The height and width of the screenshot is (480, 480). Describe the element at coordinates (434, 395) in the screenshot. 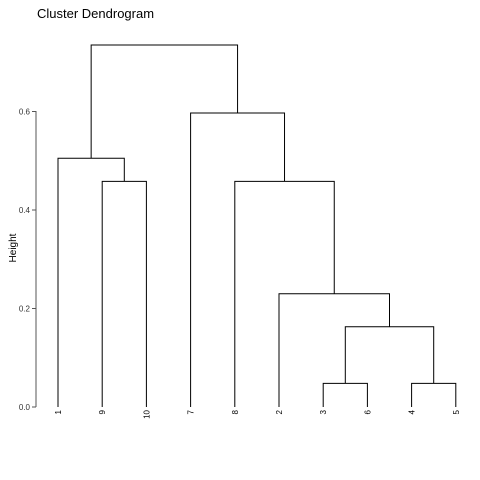

I see `branch-m2` at that location.